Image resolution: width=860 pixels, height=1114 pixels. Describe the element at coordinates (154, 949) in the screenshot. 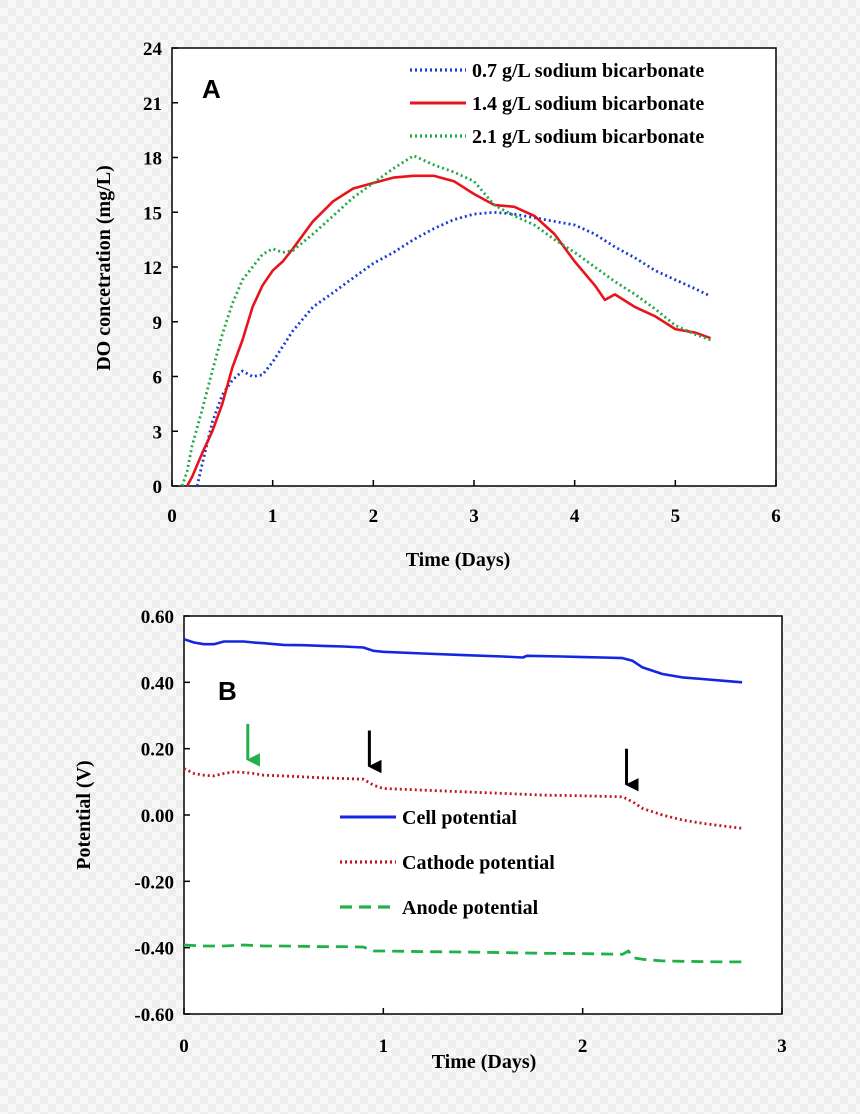

I see `y-tick-label: -0.40` at that location.